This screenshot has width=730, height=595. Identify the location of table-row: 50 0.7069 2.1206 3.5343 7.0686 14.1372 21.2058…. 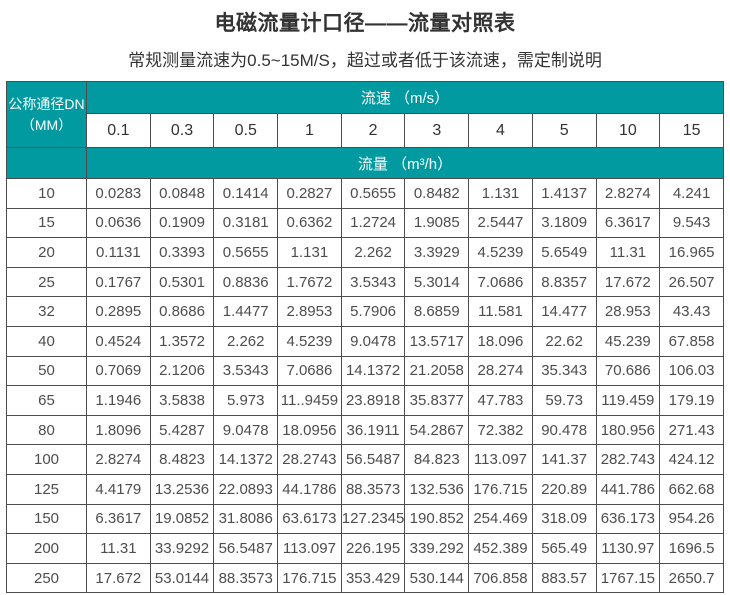
(365, 371).